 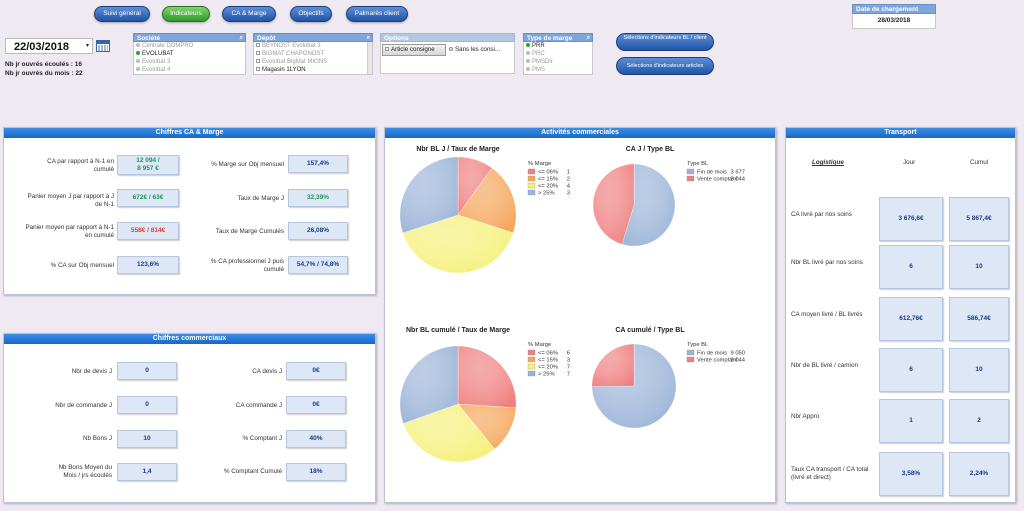 I want to click on date-picker: 22/03/2018 ▾, so click(x=49, y=46).